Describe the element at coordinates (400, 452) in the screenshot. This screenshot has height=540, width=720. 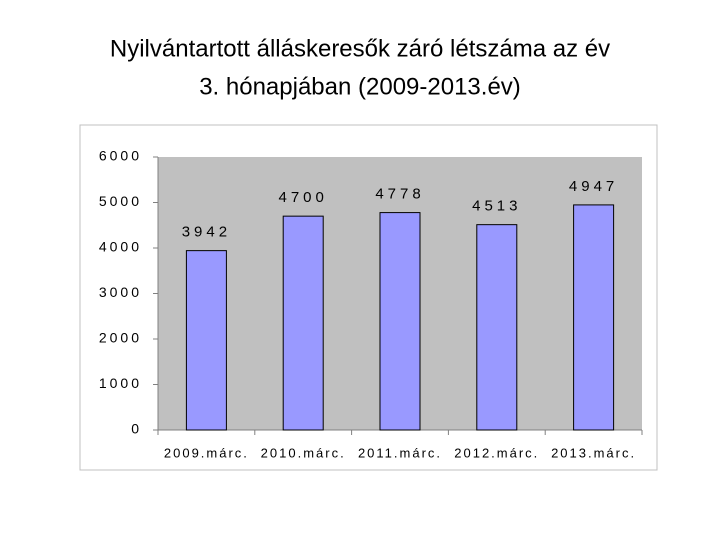
I see `x-tick-label: 2011.márc.` at that location.